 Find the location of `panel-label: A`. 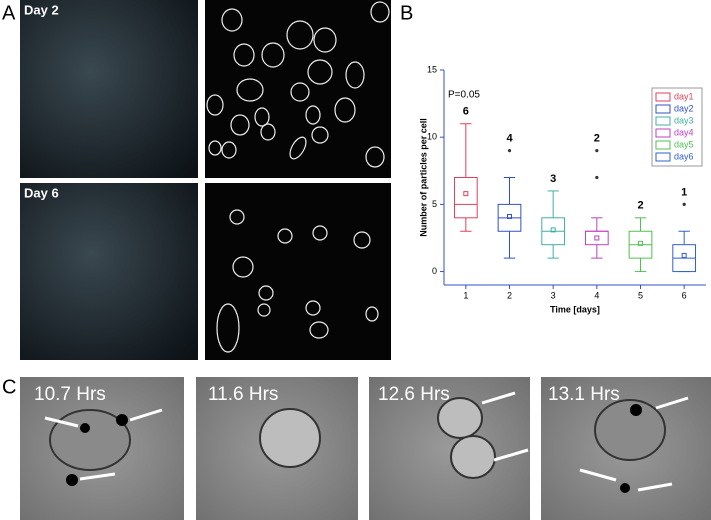

panel-label: A is located at coordinates (9, 13).